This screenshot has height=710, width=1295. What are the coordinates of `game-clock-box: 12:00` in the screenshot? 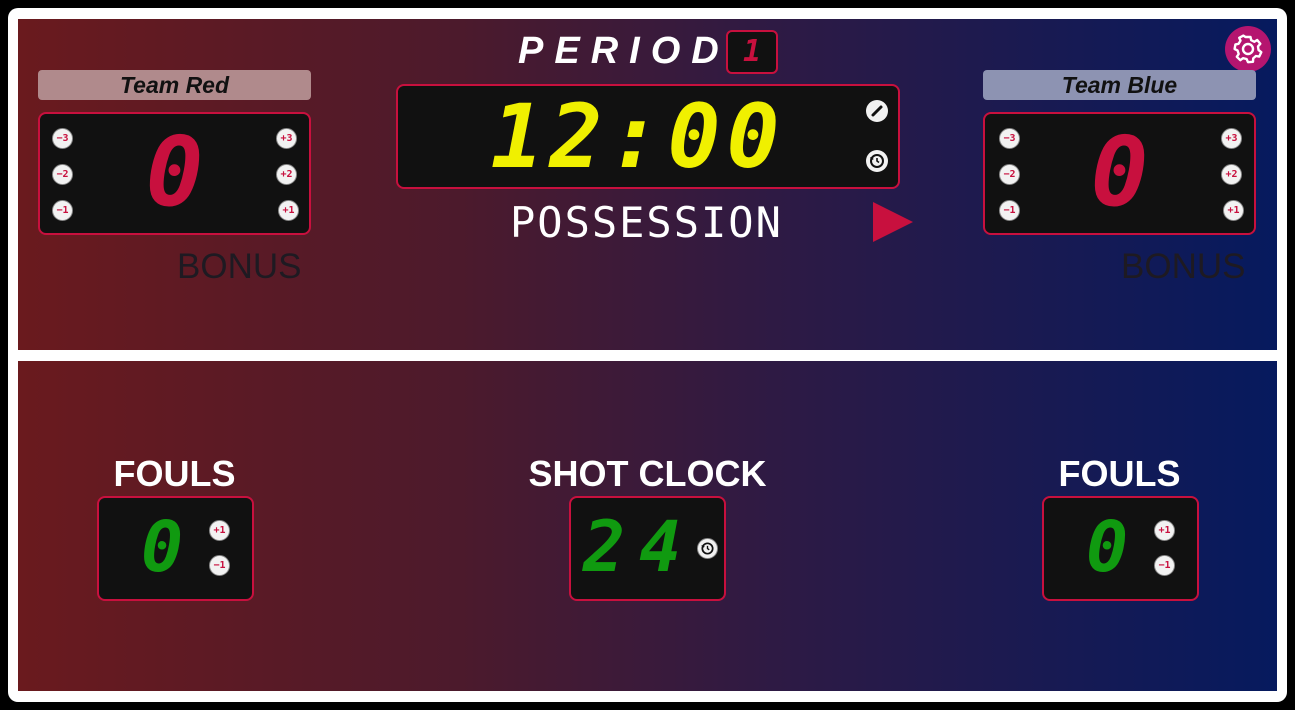 It's located at (648, 136).